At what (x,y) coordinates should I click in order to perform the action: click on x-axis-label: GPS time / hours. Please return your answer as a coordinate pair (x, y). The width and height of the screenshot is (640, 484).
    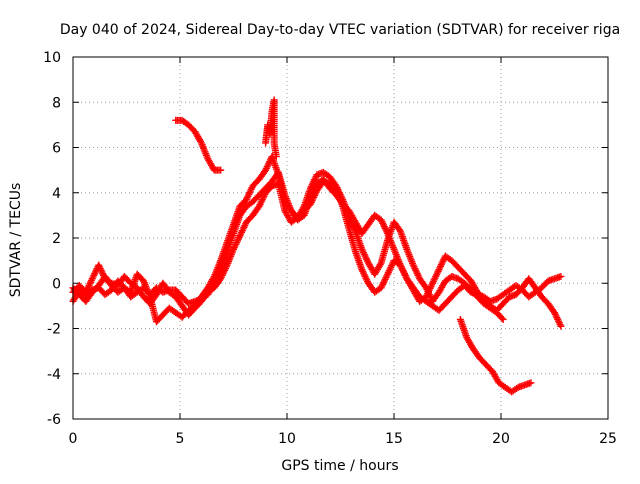
    Looking at the image, I should click on (339, 466).